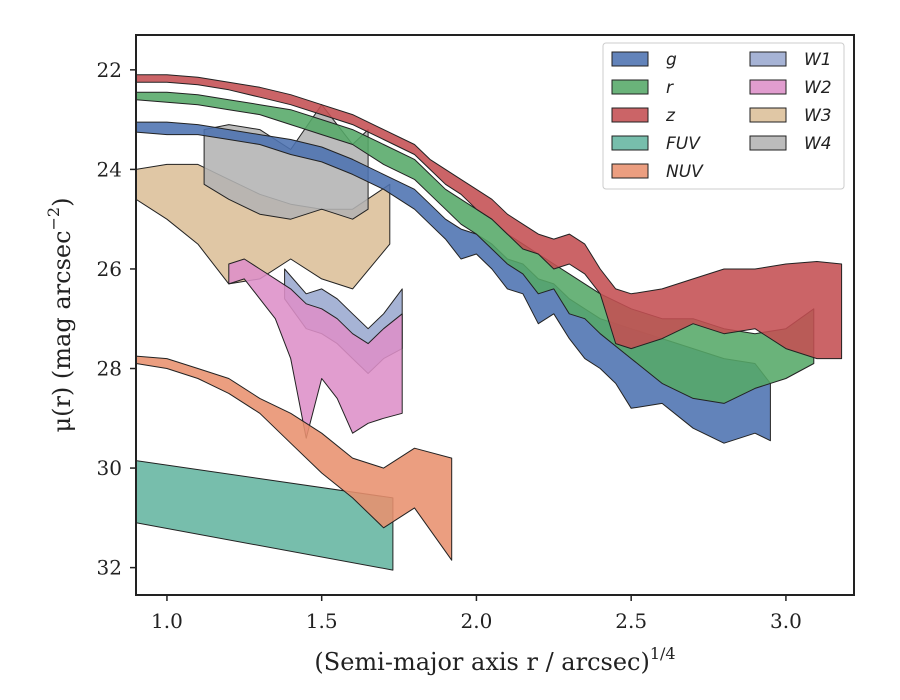 The width and height of the screenshot is (900, 700). What do you see at coordinates (109, 70) in the screenshot?
I see `y-tick-label: 22` at bounding box center [109, 70].